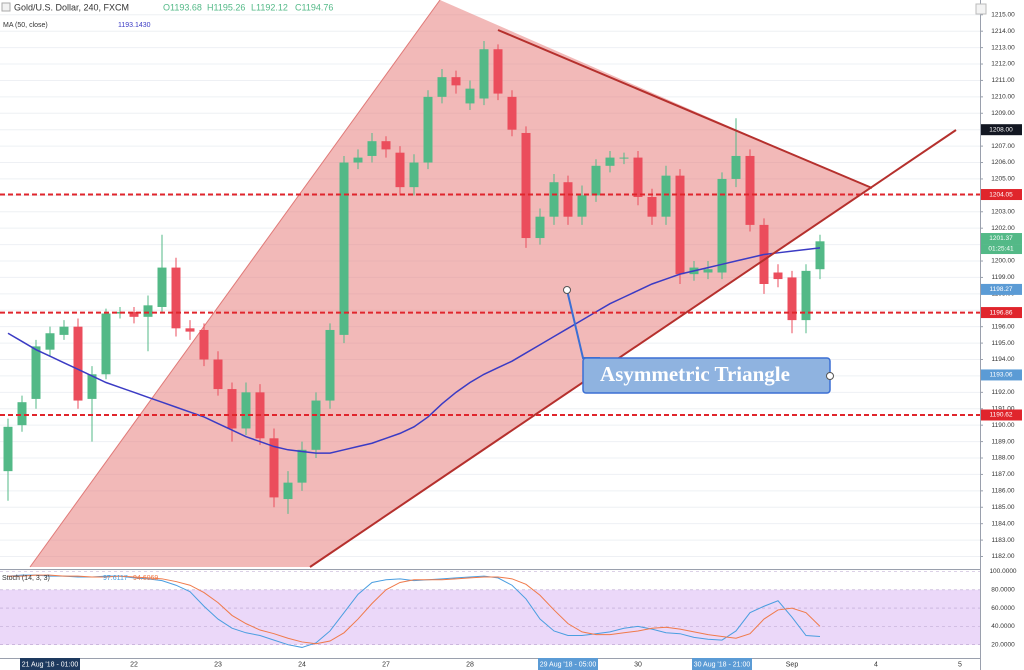  I want to click on y-tick-label: 1188.00, so click(1002, 458).